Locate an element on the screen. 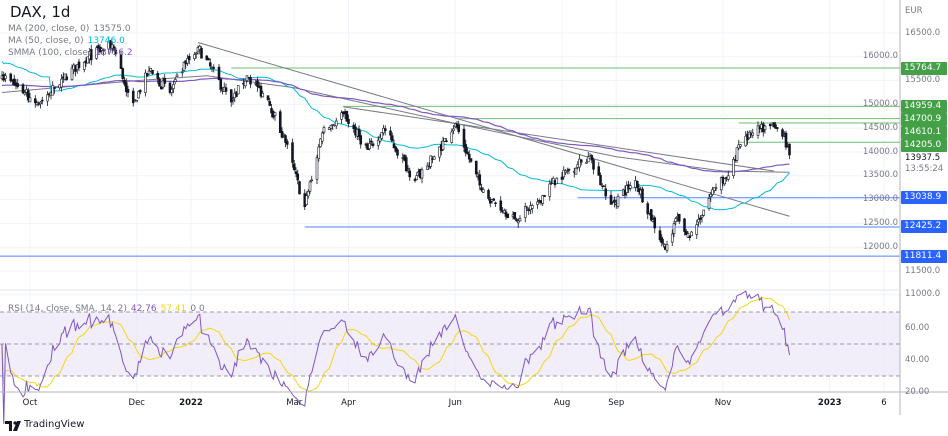 The height and width of the screenshot is (436, 948). trend-line is located at coordinates (558, 139).